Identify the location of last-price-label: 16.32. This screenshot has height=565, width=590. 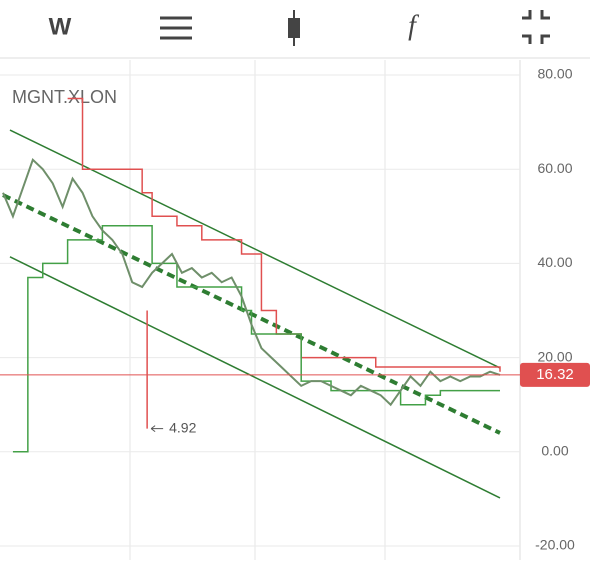
(555, 374).